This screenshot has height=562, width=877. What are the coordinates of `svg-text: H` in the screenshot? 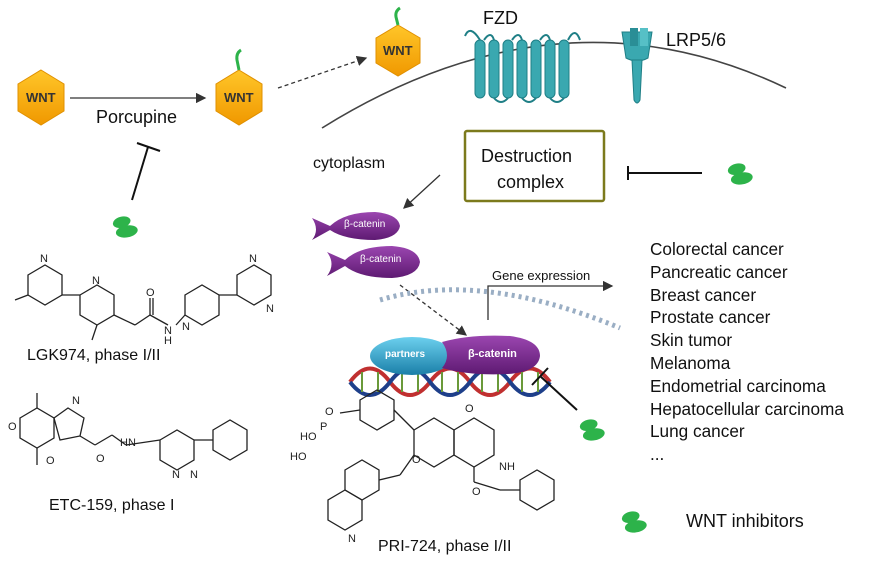 It's located at (168, 341).